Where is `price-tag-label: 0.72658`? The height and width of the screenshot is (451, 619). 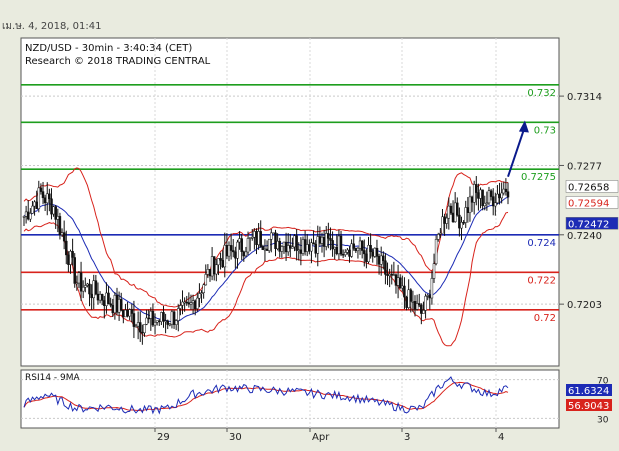
price-tag-label: 0.72658 is located at coordinates (588, 187).